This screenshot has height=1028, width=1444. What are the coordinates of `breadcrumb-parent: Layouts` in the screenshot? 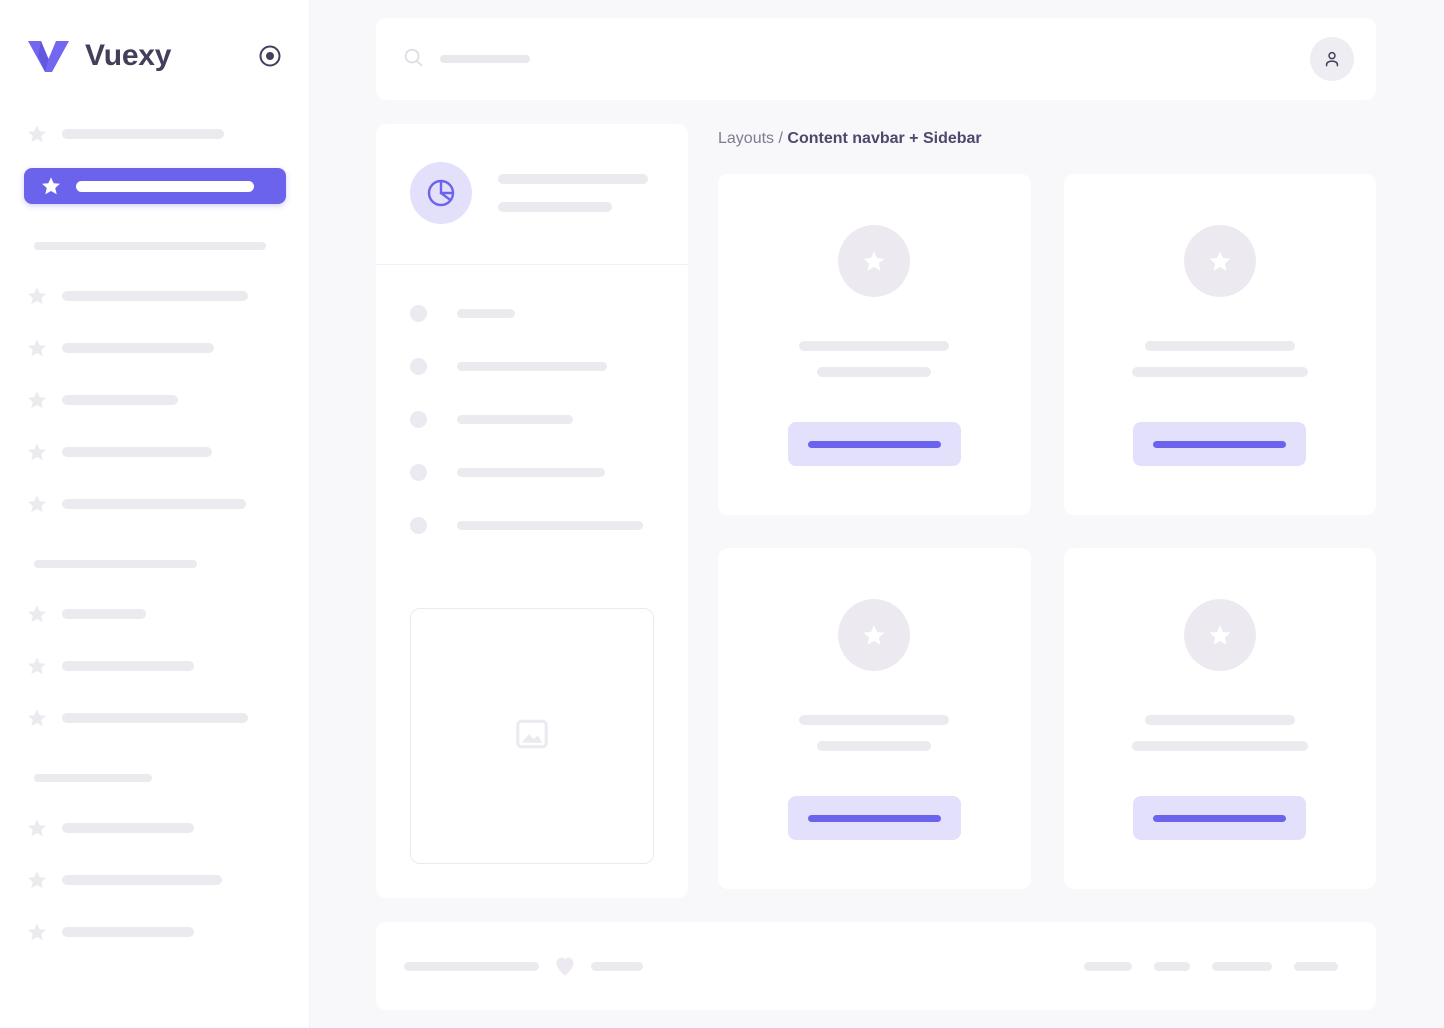 It's located at (746, 138).